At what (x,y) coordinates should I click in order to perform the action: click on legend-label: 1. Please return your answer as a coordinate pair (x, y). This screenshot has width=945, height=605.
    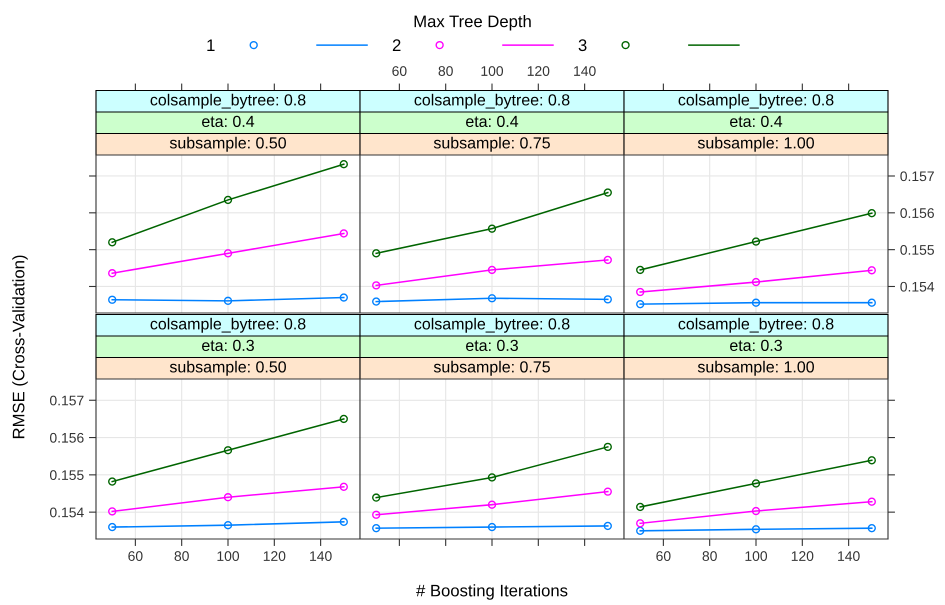
    Looking at the image, I should click on (211, 45).